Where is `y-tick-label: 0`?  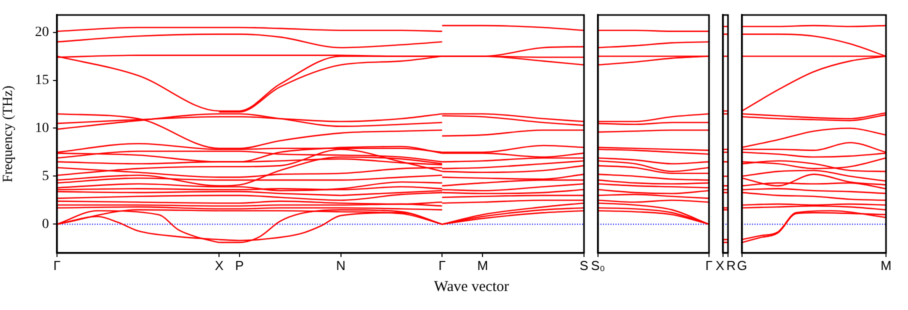 y-tick-label: 0 is located at coordinates (45, 224).